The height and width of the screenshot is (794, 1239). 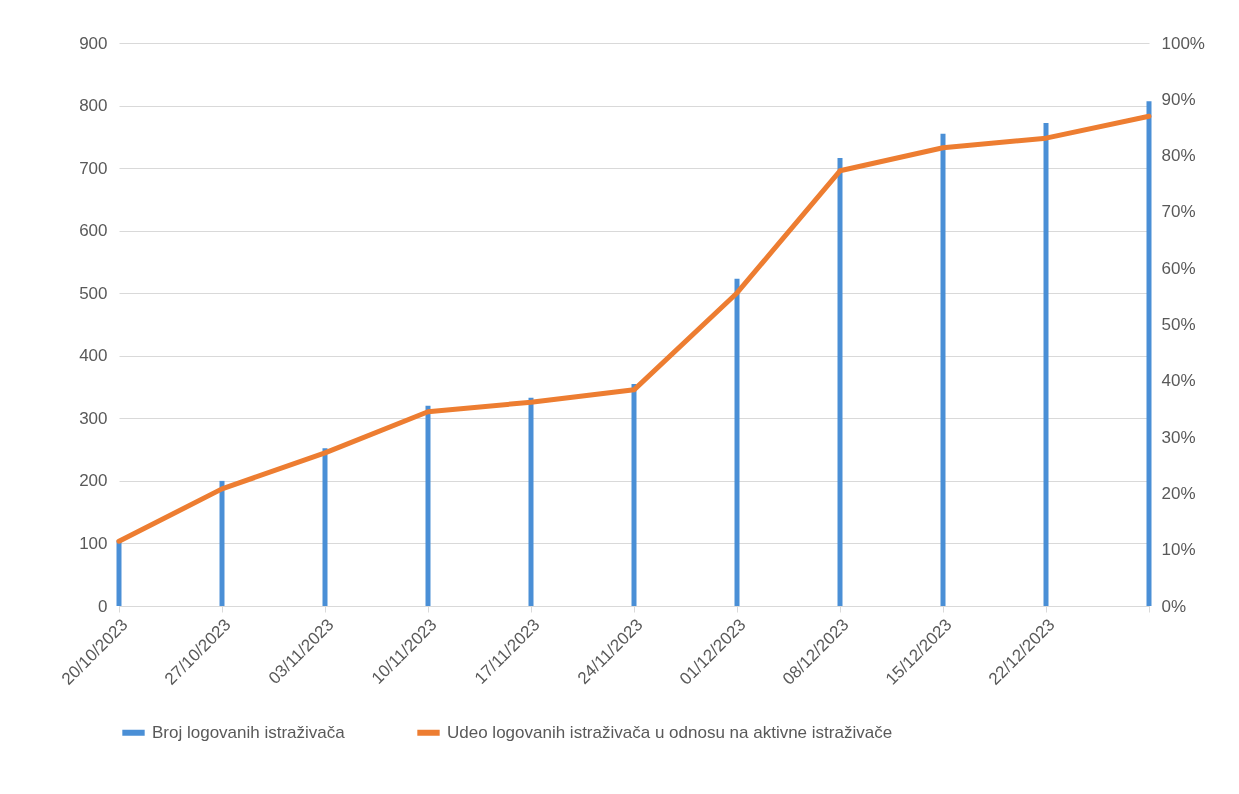 What do you see at coordinates (93, 168) in the screenshot?
I see `y-tick-label: 700` at bounding box center [93, 168].